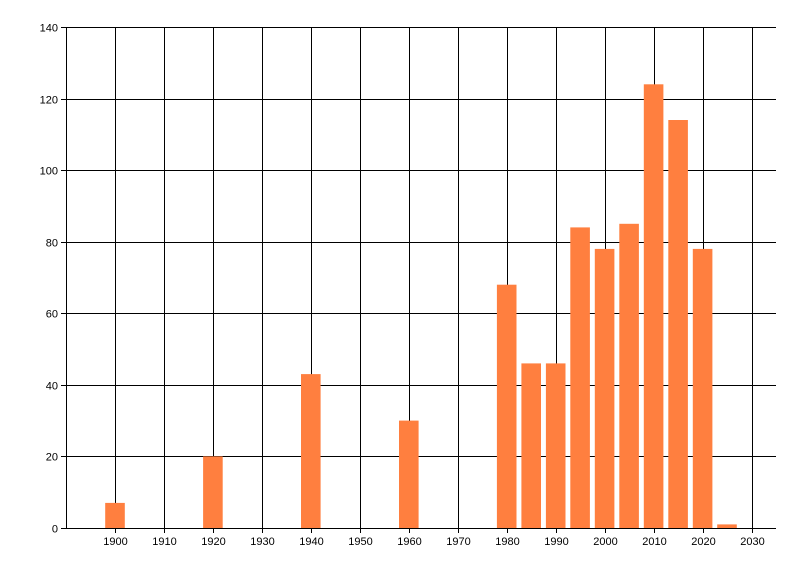 This screenshot has height=581, width=800. I want to click on bar-1940, so click(311, 451).